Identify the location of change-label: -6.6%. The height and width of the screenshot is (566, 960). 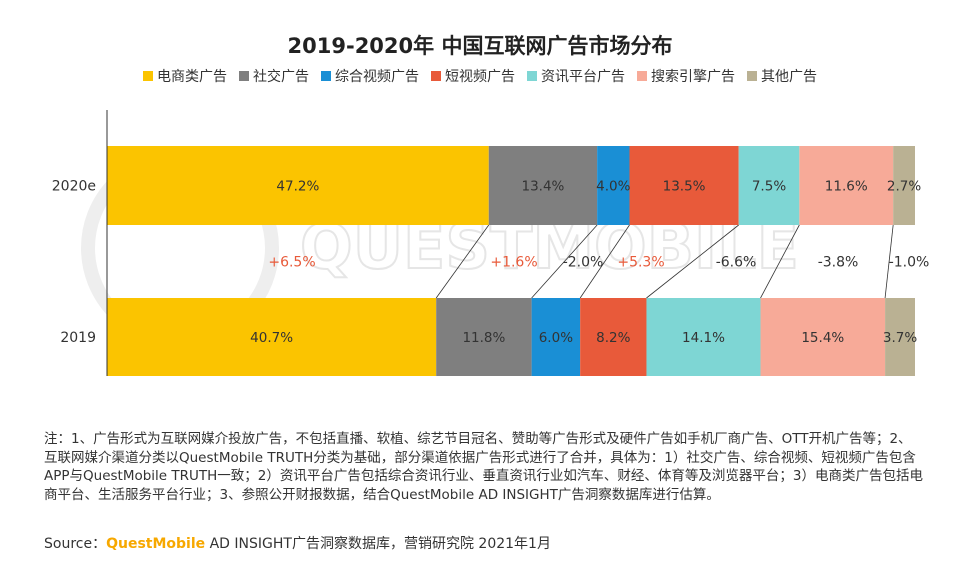
(736, 263).